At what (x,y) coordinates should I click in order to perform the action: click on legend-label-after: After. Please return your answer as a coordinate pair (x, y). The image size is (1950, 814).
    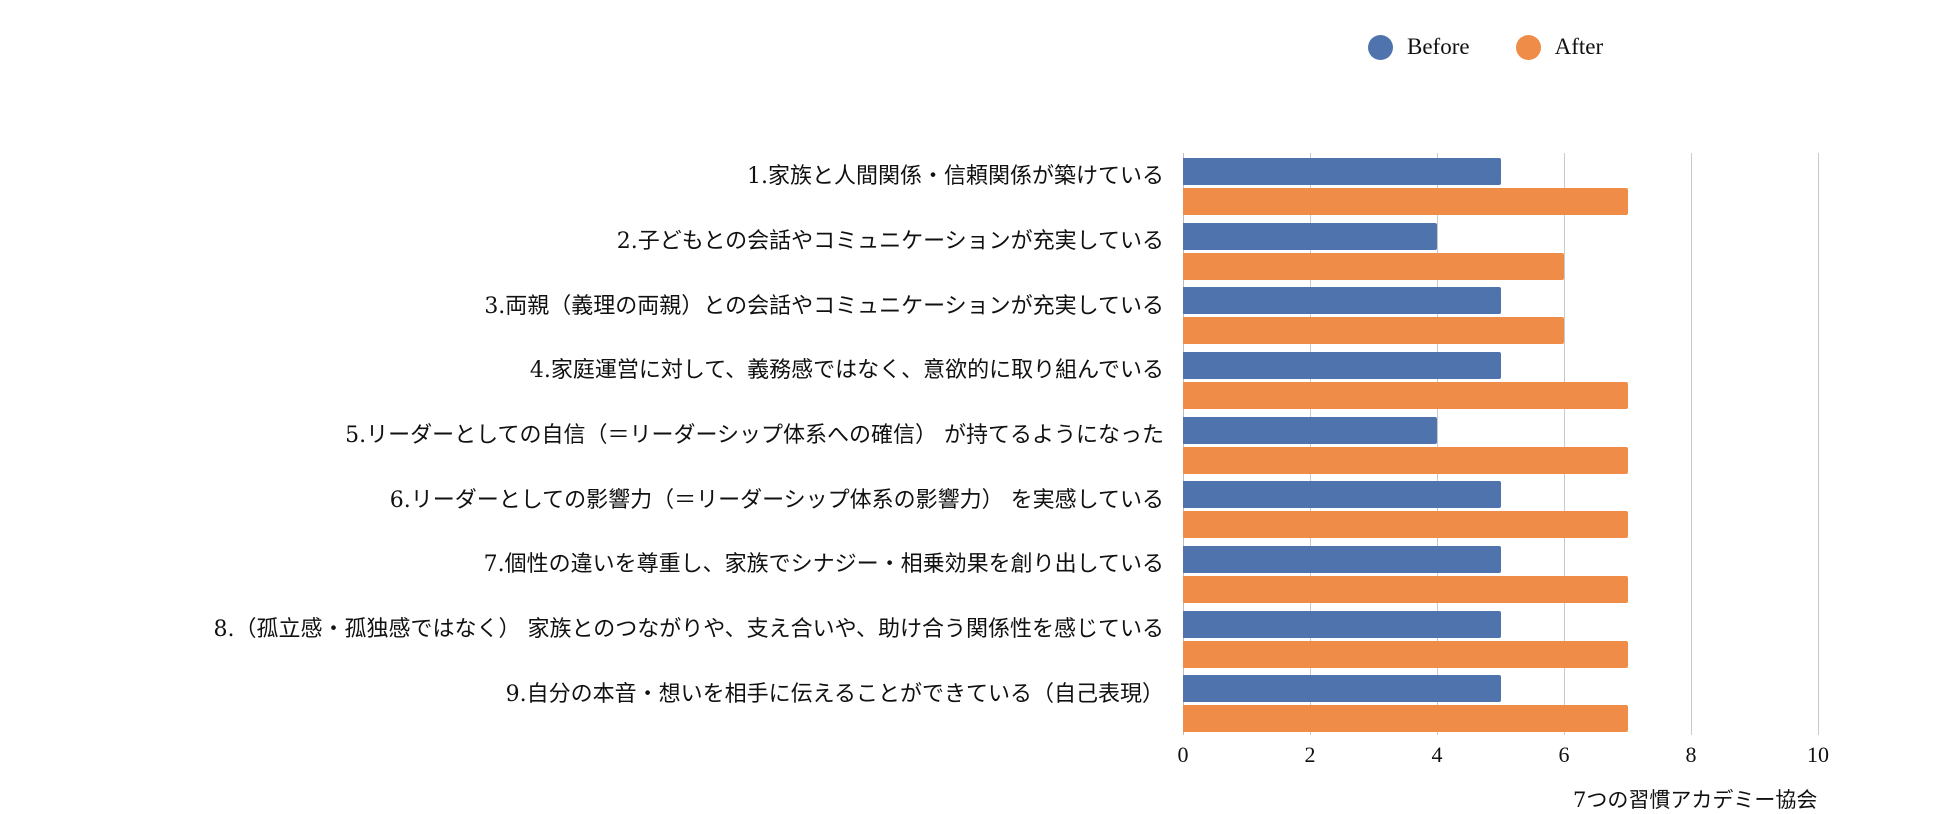
    Looking at the image, I should click on (1579, 46).